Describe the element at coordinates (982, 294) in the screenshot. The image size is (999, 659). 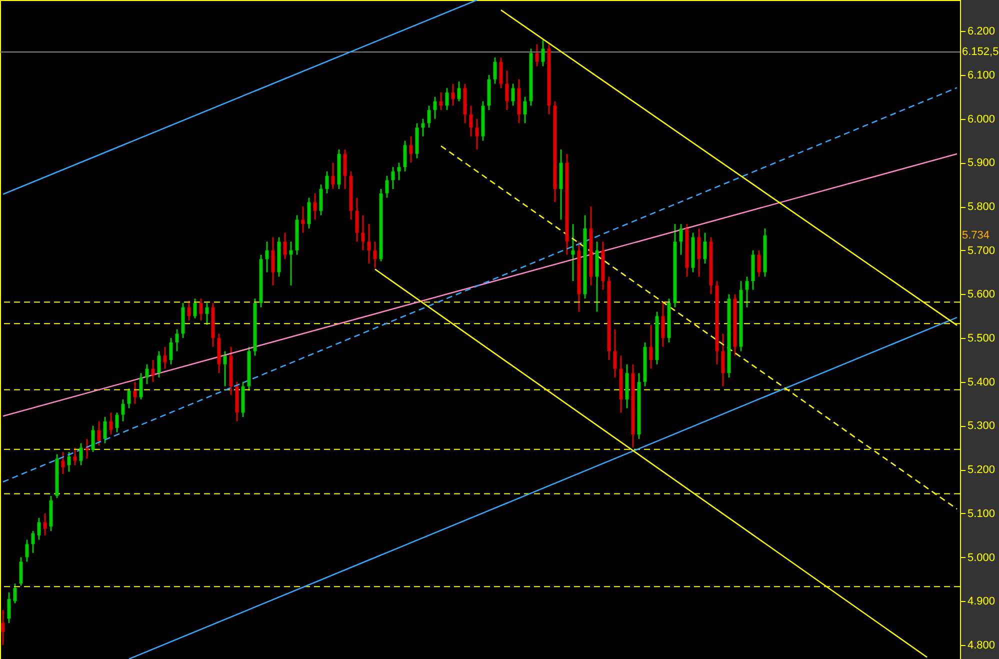
I see `y-tick-label: 5.600` at that location.